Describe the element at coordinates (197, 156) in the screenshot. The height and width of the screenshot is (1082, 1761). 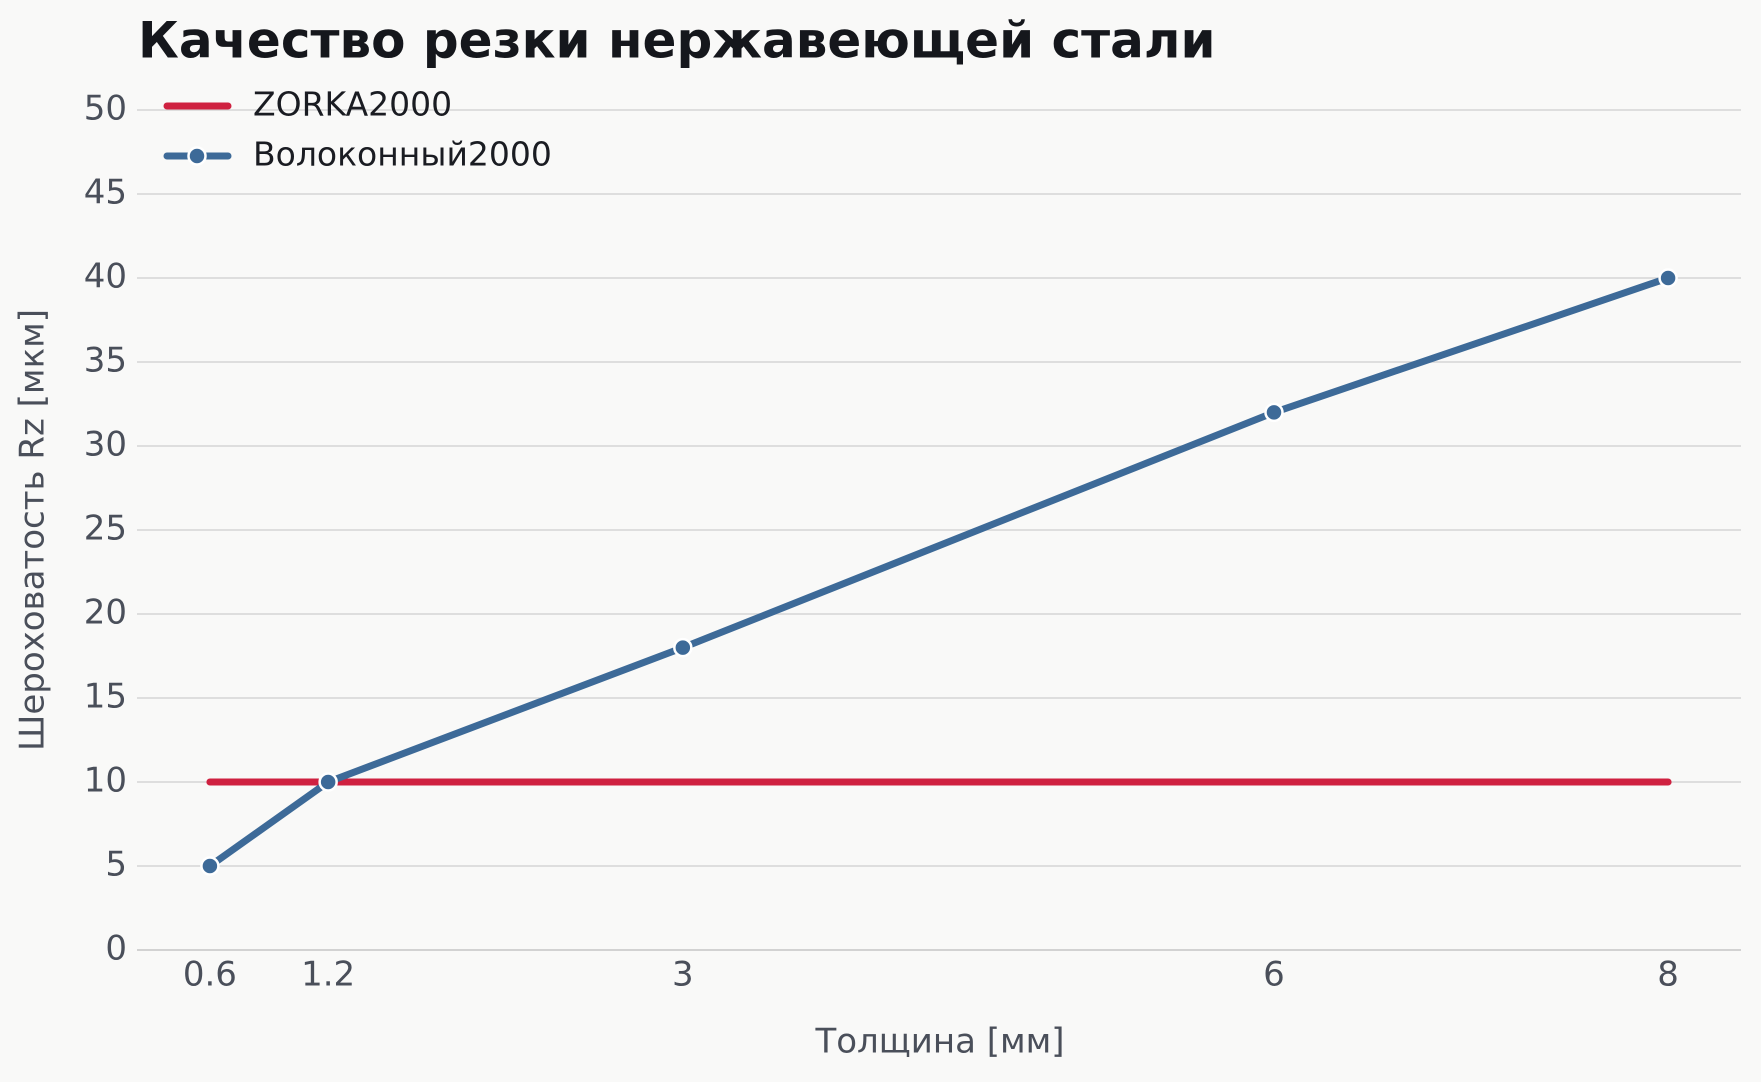
I see `legend-marker` at that location.